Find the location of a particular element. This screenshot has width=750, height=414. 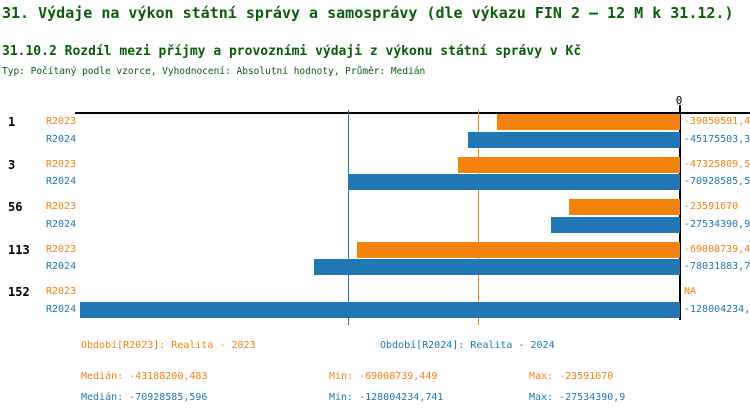

group-label: 1 is located at coordinates (12, 122).